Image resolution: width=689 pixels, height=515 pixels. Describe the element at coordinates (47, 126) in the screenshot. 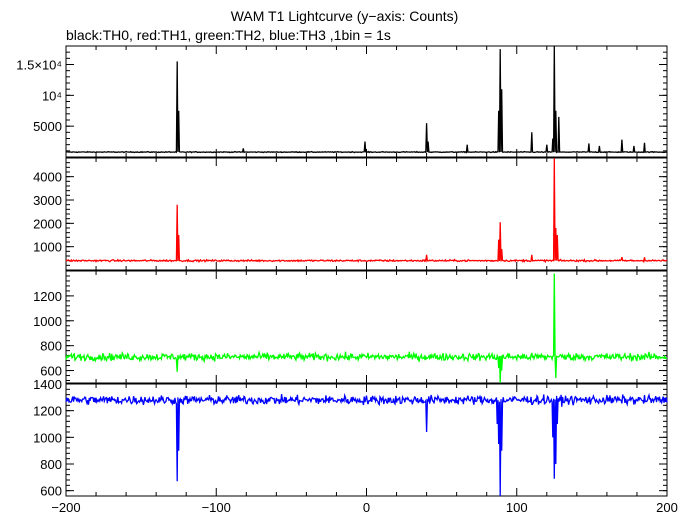

I see `y-tick-label: 5000` at that location.